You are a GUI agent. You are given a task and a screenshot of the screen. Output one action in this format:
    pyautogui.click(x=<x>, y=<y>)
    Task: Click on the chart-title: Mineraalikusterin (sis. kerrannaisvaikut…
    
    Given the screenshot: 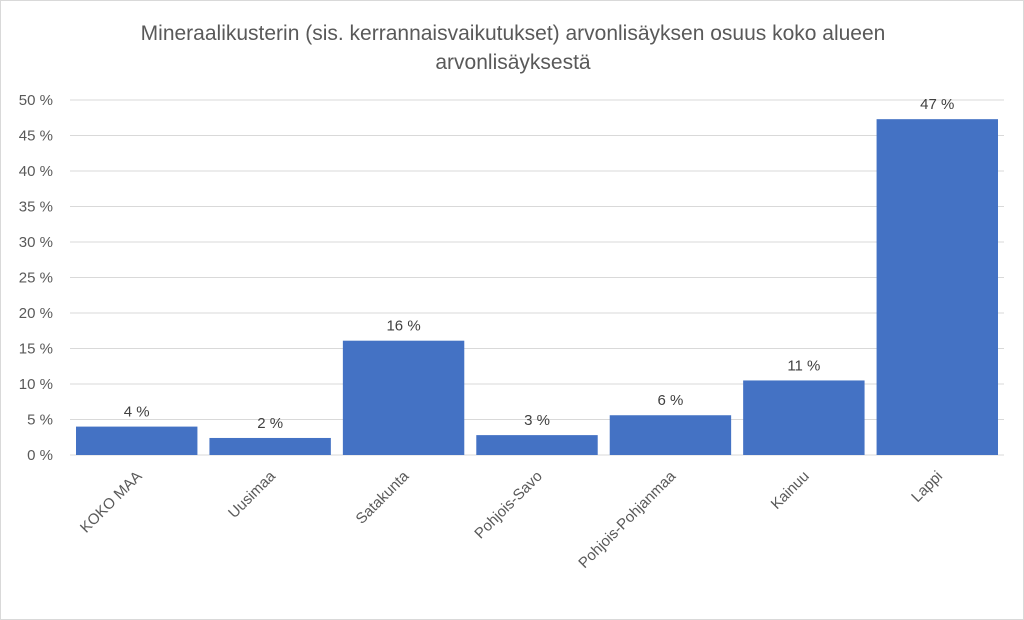 What is the action you would take?
    pyautogui.click(x=513, y=48)
    